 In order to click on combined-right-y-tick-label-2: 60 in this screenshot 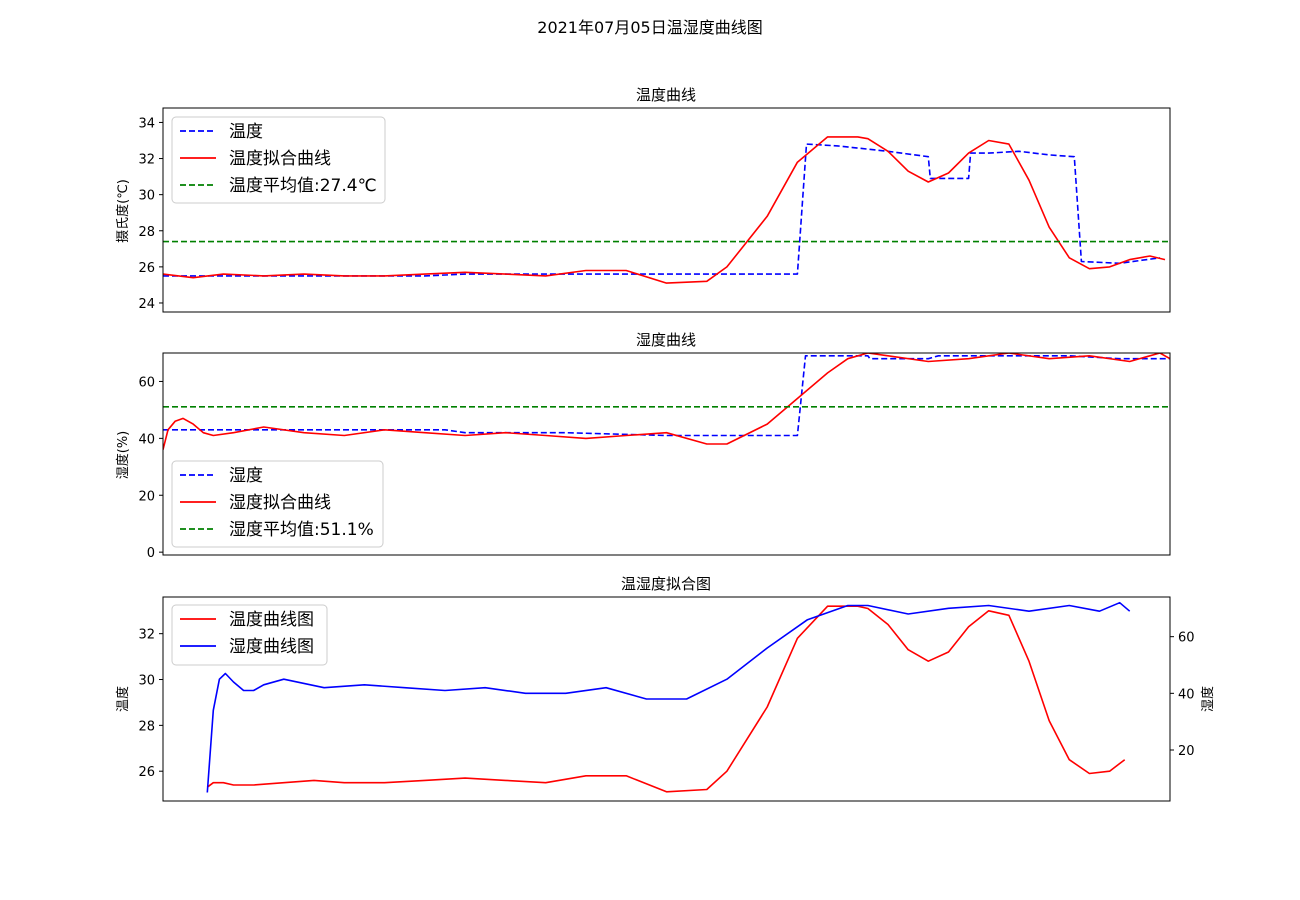, I will do `click(1186, 638)`.